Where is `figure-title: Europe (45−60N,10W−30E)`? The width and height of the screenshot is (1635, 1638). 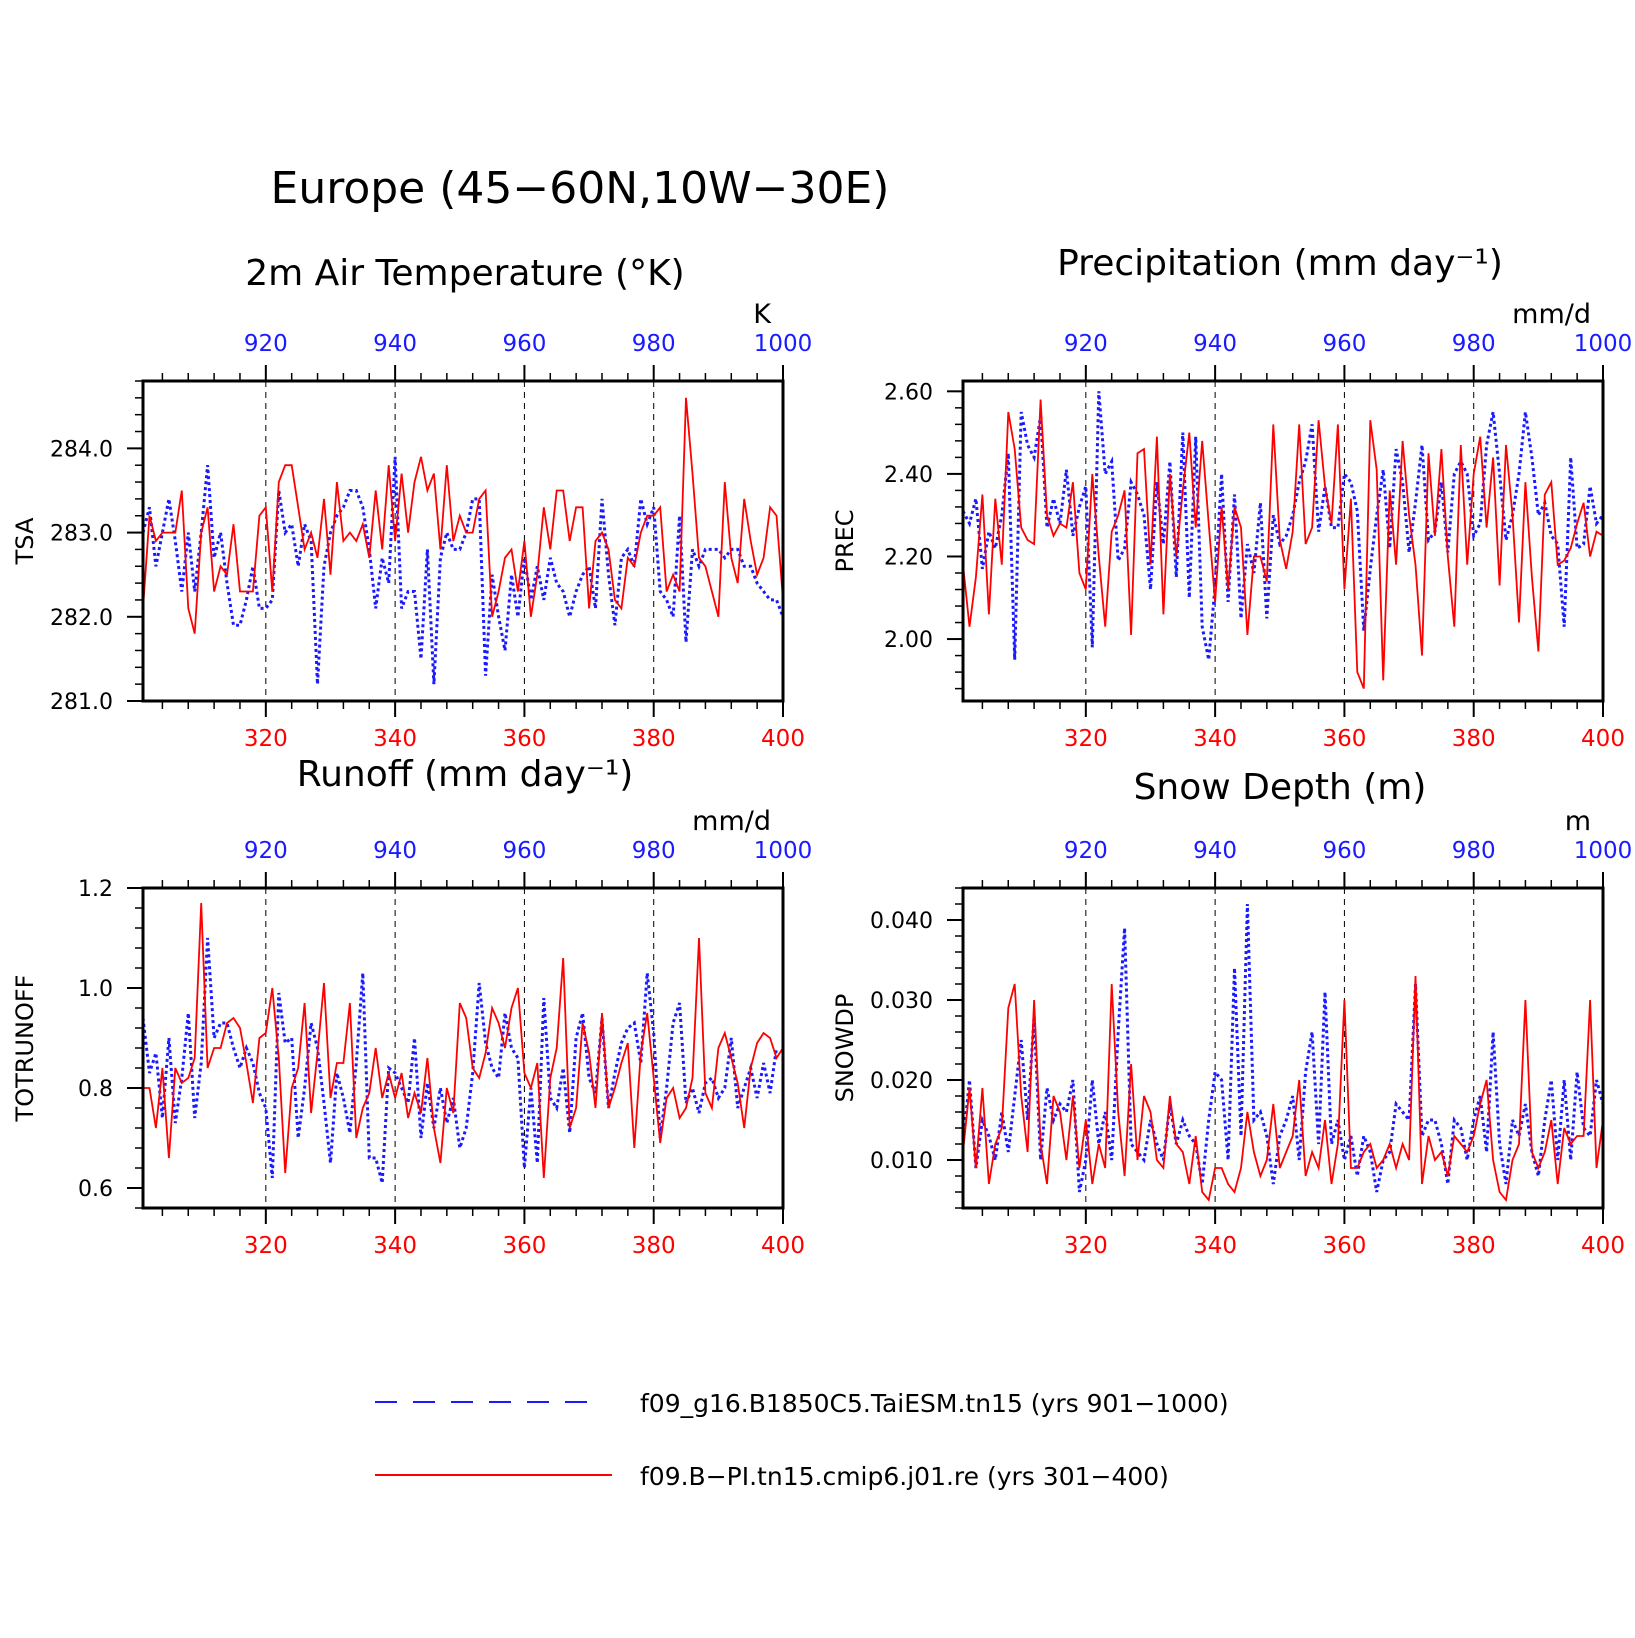
figure-title: Europe (45−60N,10W−30E) is located at coordinates (580, 188).